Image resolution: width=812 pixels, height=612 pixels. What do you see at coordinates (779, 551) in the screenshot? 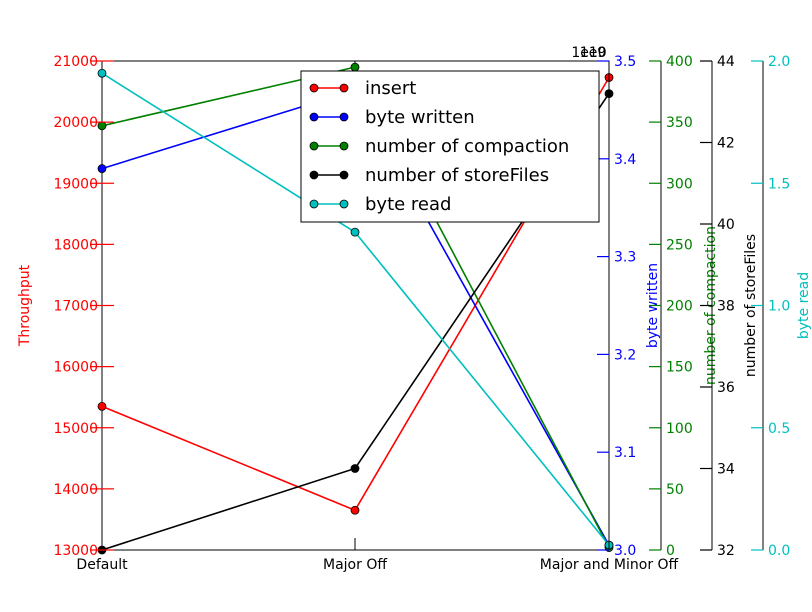
I see `y-tick-label: 0.0` at bounding box center [779, 551].